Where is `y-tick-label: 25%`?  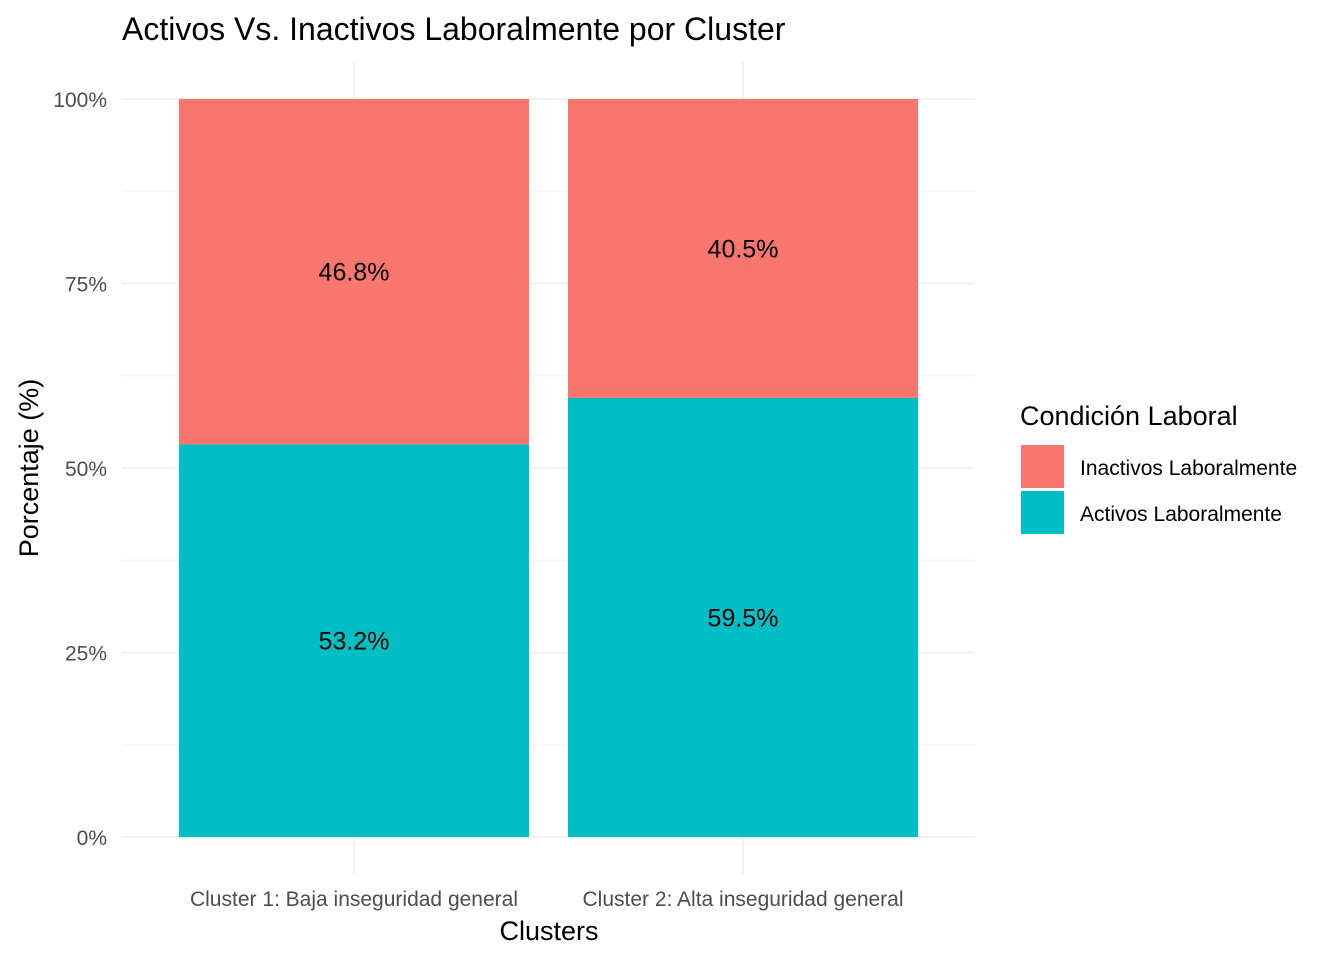 y-tick-label: 25% is located at coordinates (86, 654).